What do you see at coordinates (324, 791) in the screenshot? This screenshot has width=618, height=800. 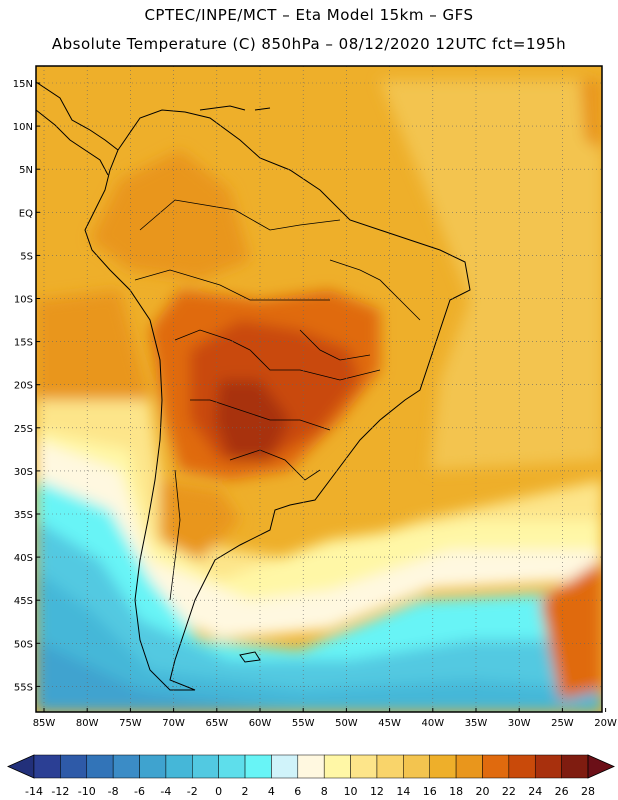 I see `colorbar-label: 8` at bounding box center [324, 791].